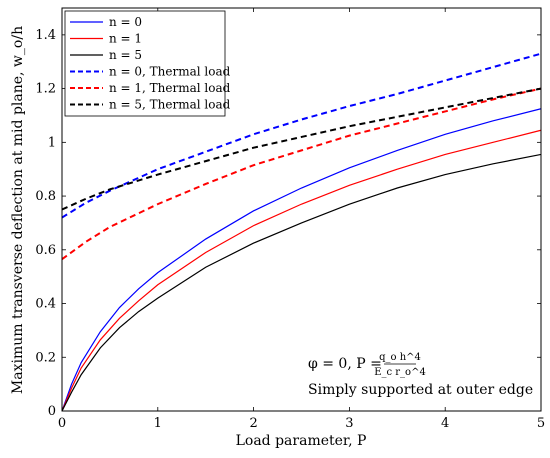 The width and height of the screenshot is (550, 458). I want to click on y-tick-label: 1.2, so click(45, 89).